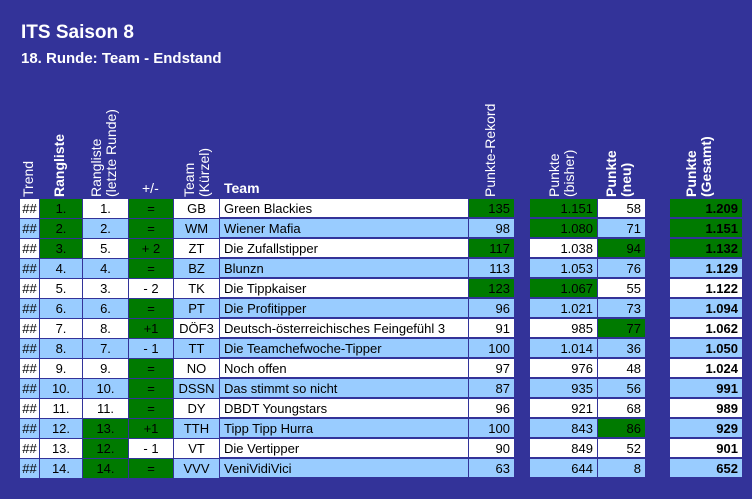  Describe the element at coordinates (61, 389) in the screenshot. I see `cell-rank: 10.` at that location.